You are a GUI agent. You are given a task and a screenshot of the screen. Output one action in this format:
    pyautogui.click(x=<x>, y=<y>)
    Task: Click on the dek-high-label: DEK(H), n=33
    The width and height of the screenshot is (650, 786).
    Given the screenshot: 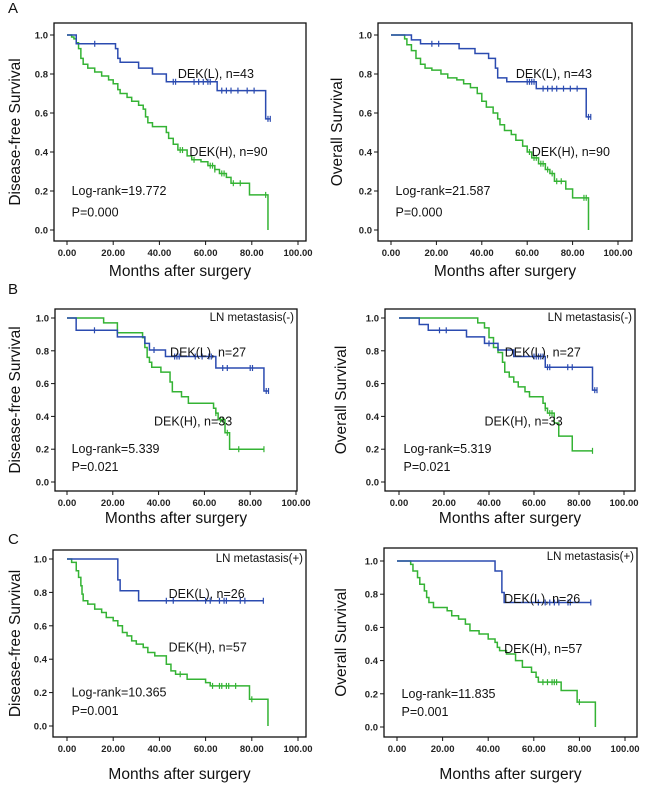 What is the action you would take?
    pyautogui.click(x=524, y=421)
    